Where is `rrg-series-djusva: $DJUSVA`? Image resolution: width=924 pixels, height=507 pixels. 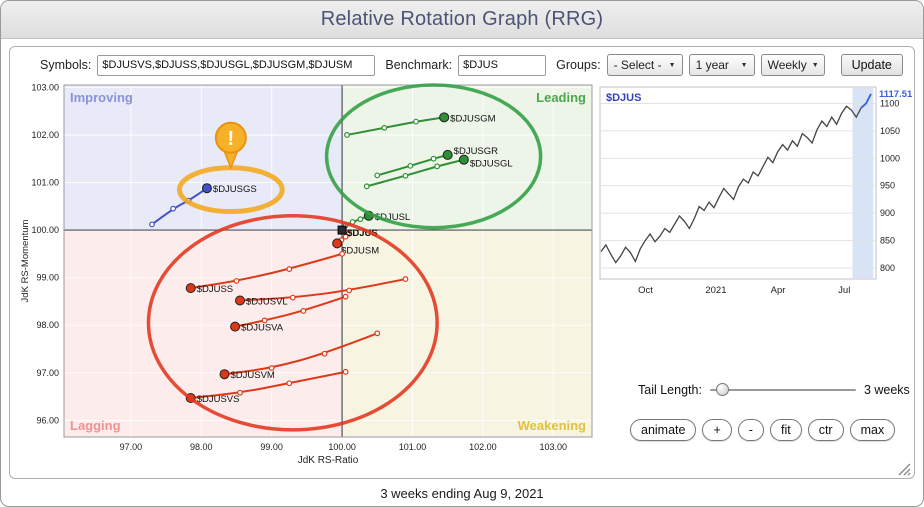
rrg-series-djusva: $DJUSVA is located at coordinates (289, 313).